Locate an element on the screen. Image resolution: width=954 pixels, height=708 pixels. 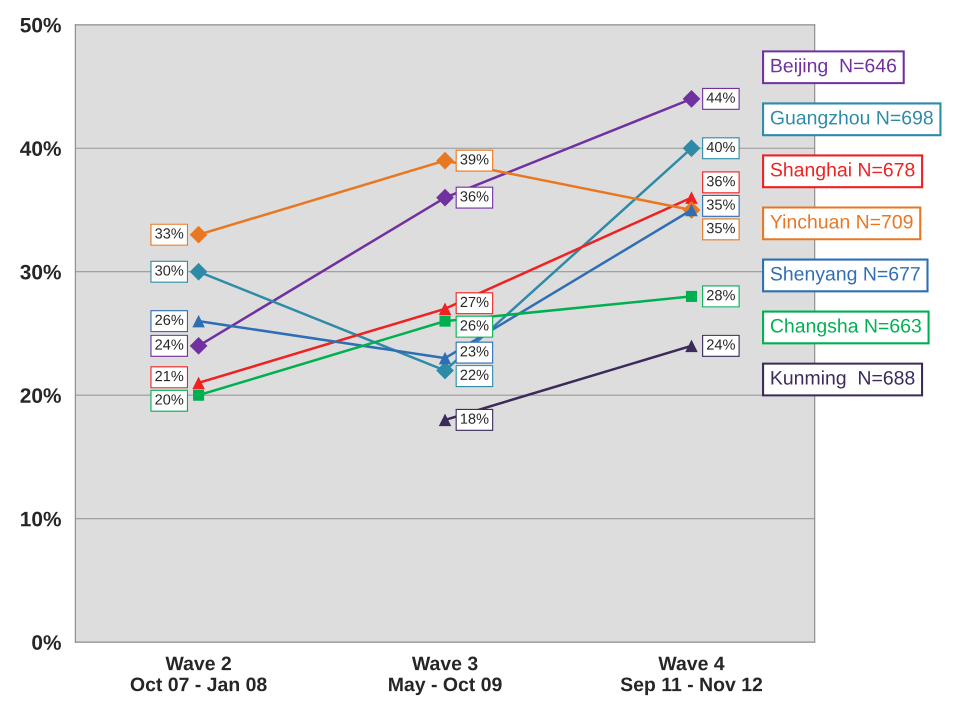
data-label: 30% is located at coordinates (169, 270).